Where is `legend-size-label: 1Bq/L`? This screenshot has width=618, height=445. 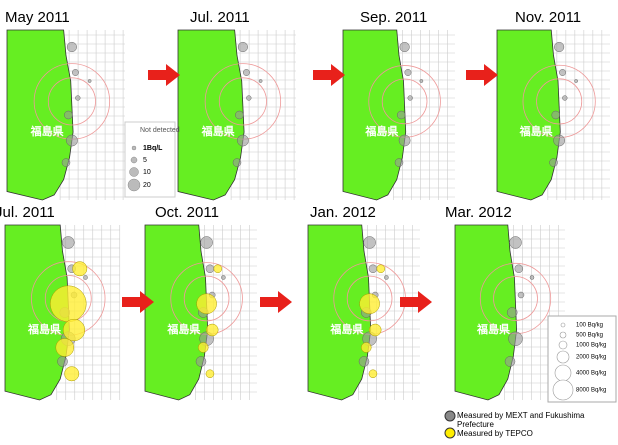
legend-size-label: 1Bq/L is located at coordinates (153, 148).